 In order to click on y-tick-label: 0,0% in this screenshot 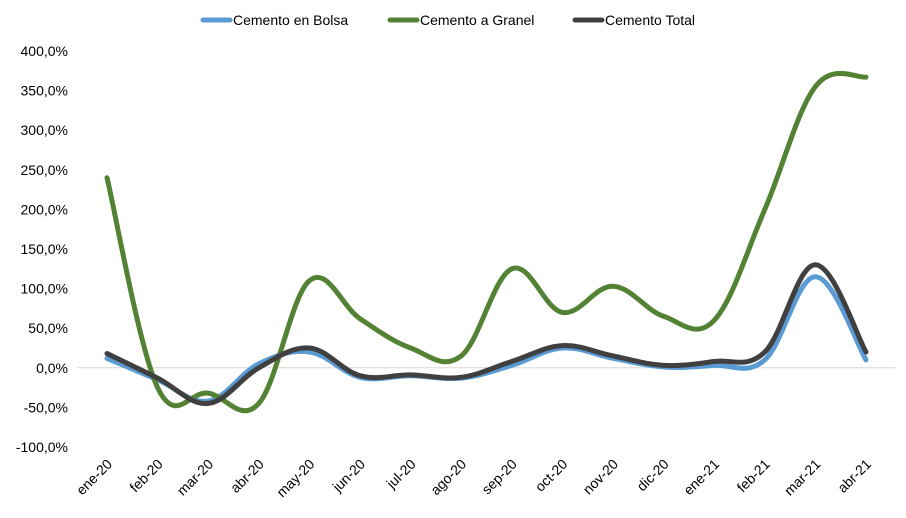, I will do `click(52, 368)`.